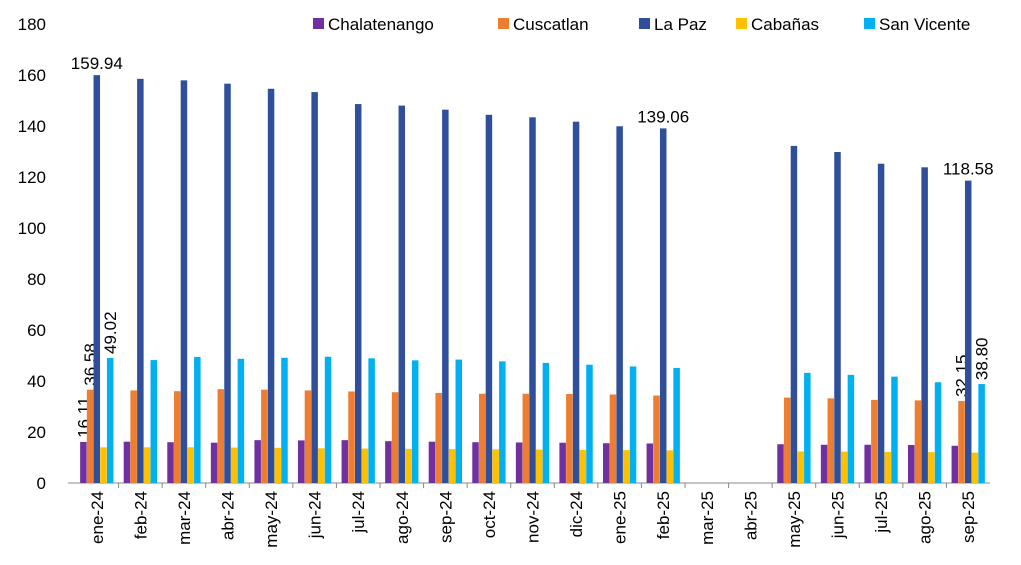 Image resolution: width=1021 pixels, height=565 pixels. Describe the element at coordinates (533, 517) in the screenshot. I see `x-tick-label: nov-24` at that location.